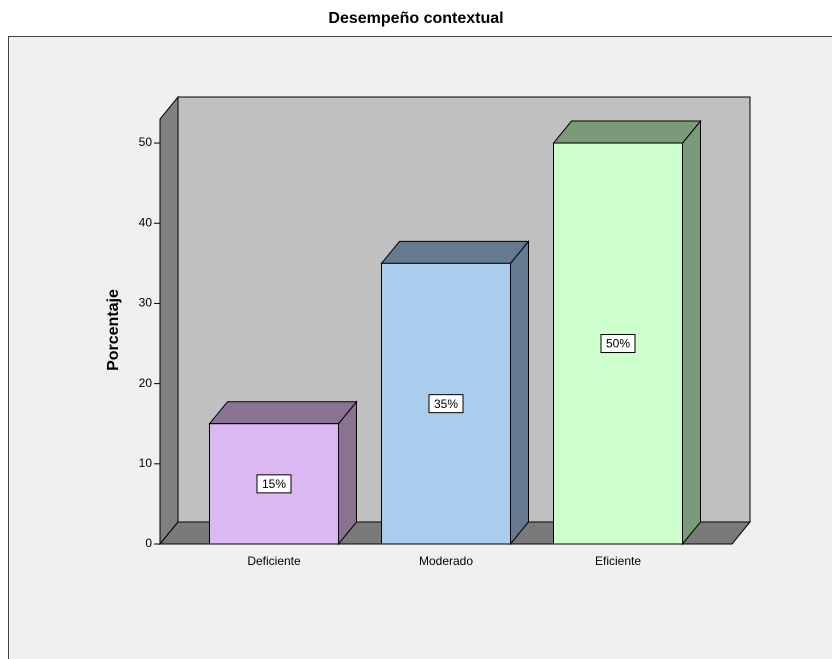 This screenshot has height=659, width=832. I want to click on x-tick-label: Moderado, so click(446, 561).